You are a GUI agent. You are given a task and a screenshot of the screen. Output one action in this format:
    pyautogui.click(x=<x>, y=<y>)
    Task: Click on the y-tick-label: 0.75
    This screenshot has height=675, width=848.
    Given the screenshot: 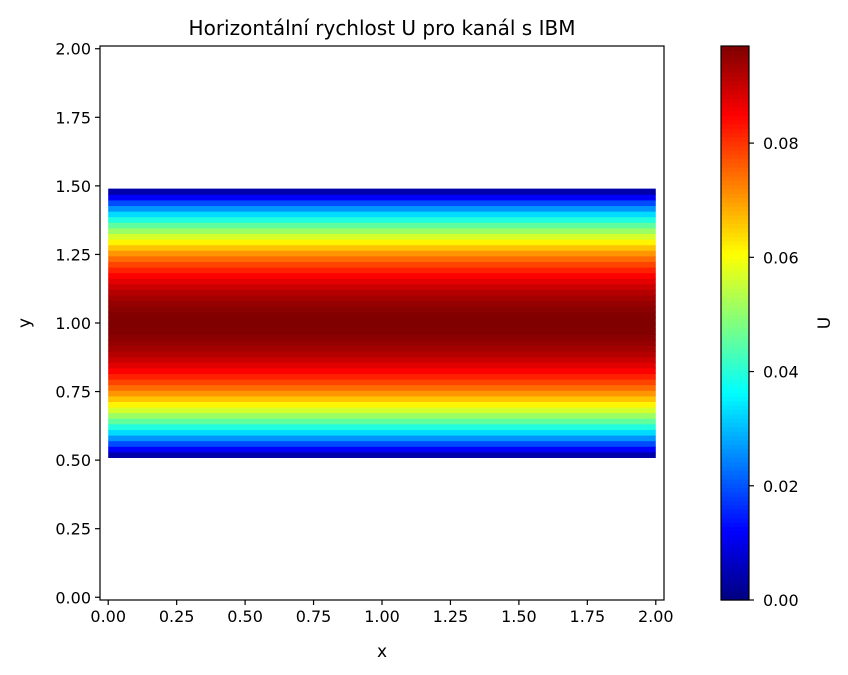 What is the action you would take?
    pyautogui.click(x=73, y=392)
    